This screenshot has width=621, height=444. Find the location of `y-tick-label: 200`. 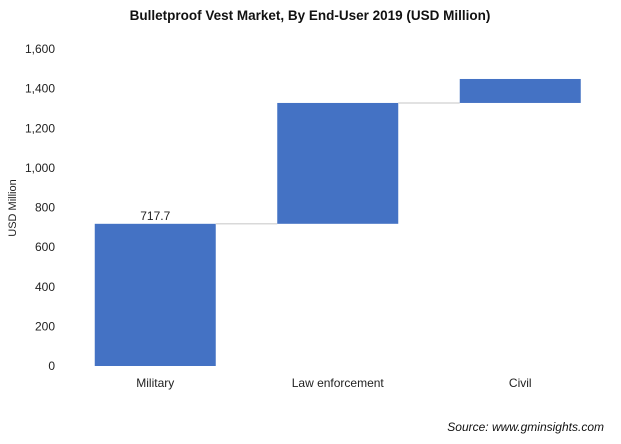

y-tick-label: 200 is located at coordinates (45, 326).